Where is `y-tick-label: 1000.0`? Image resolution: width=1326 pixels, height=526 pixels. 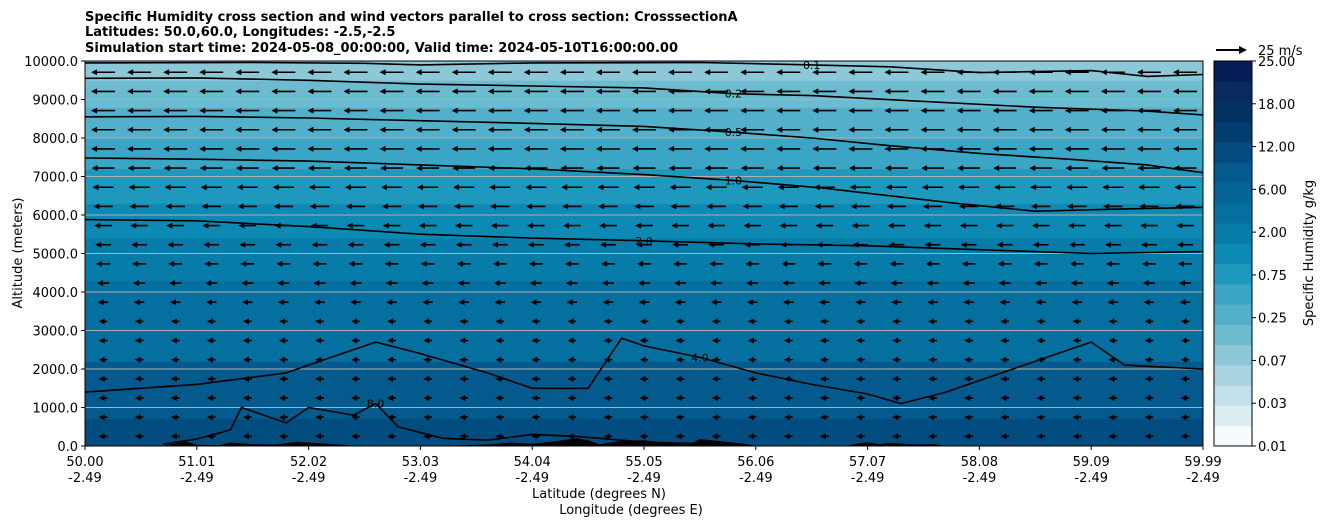 y-tick-label: 1000.0 is located at coordinates (56, 409).